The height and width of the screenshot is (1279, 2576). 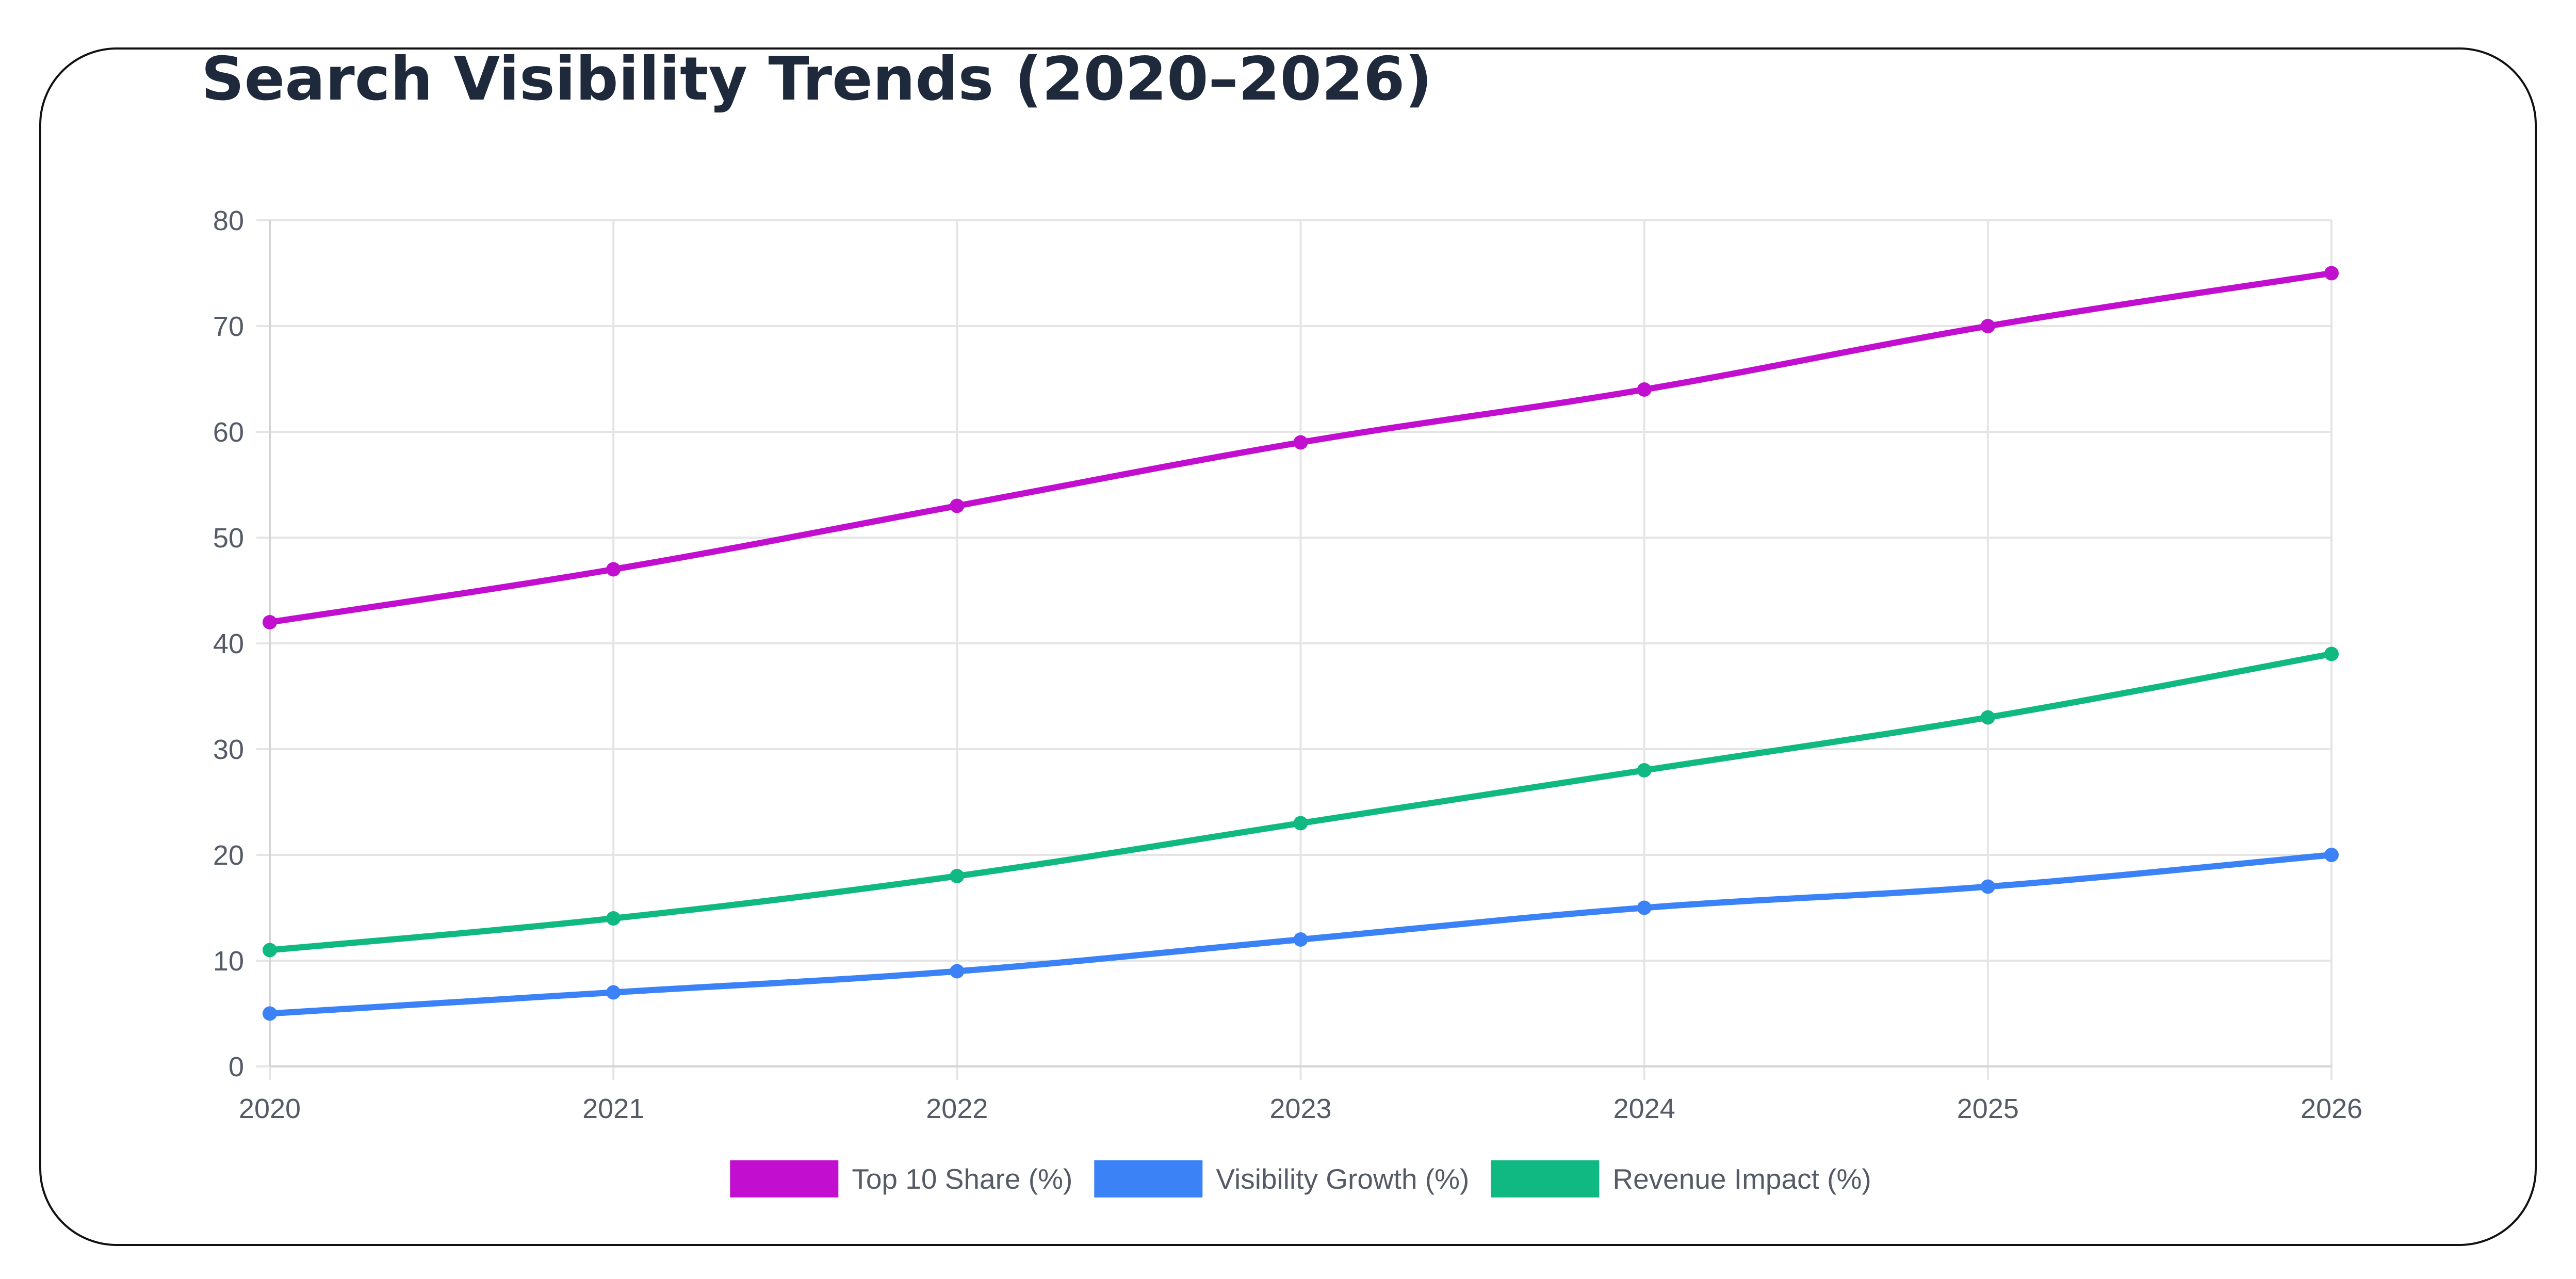 I want to click on legend-item-3: Revenue Impact (%), so click(x=1681, y=1178).